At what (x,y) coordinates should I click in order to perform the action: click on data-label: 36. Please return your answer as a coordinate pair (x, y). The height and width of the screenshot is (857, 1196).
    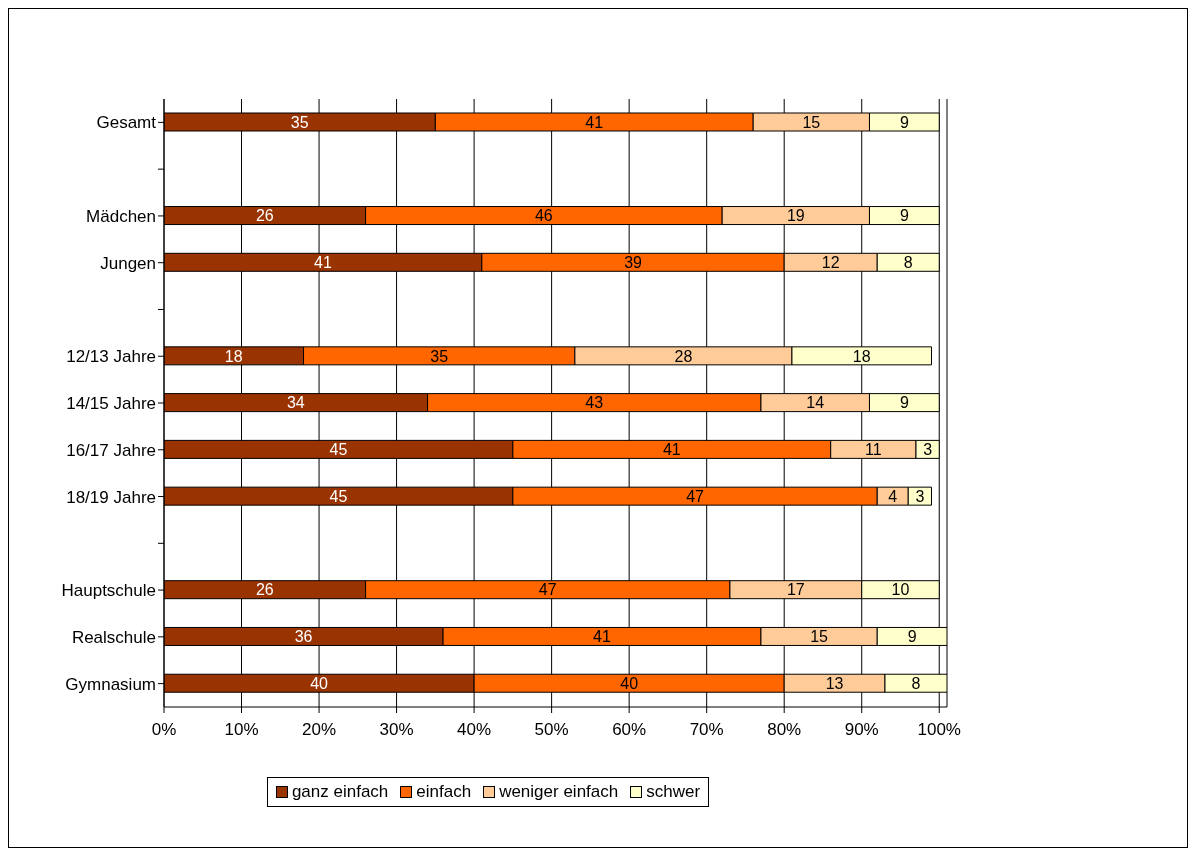
    Looking at the image, I should click on (303, 637).